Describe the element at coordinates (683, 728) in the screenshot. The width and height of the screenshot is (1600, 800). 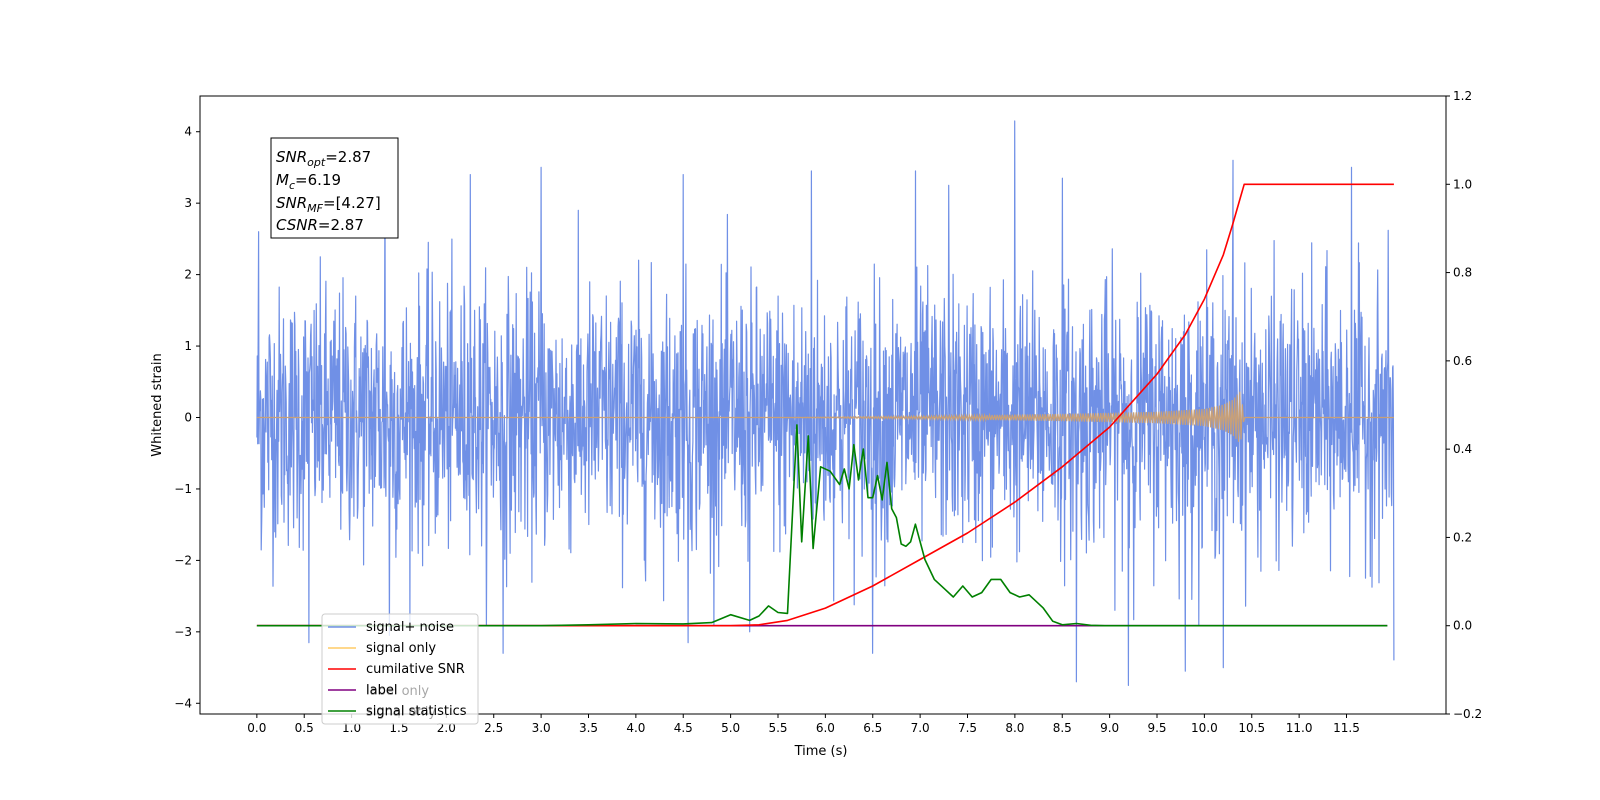
I see `x-tick-label: 4.5` at that location.